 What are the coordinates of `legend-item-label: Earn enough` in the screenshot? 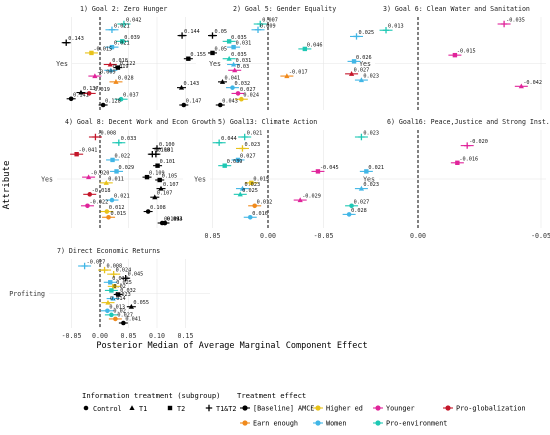 It's located at (275, 424).